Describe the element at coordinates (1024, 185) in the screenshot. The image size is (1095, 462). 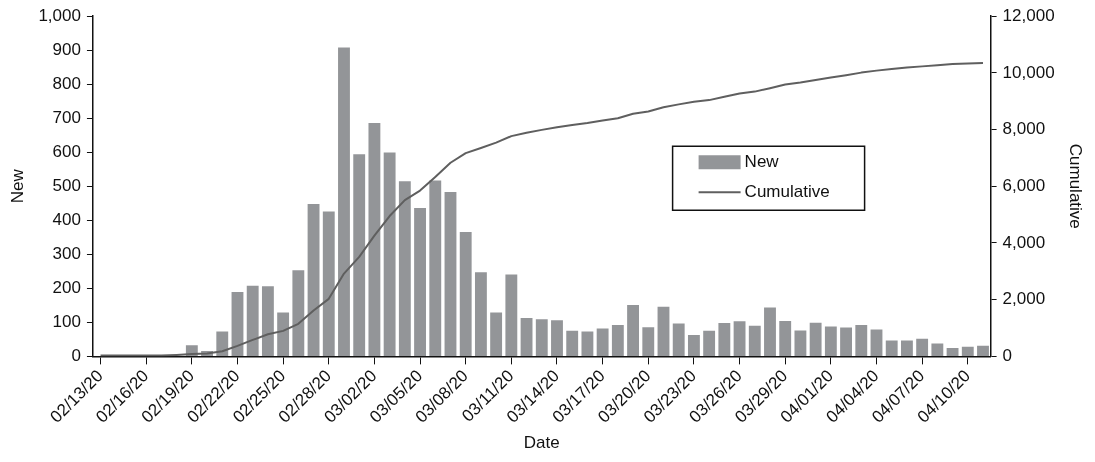
I see `y2-tick-label: 6,000` at that location.